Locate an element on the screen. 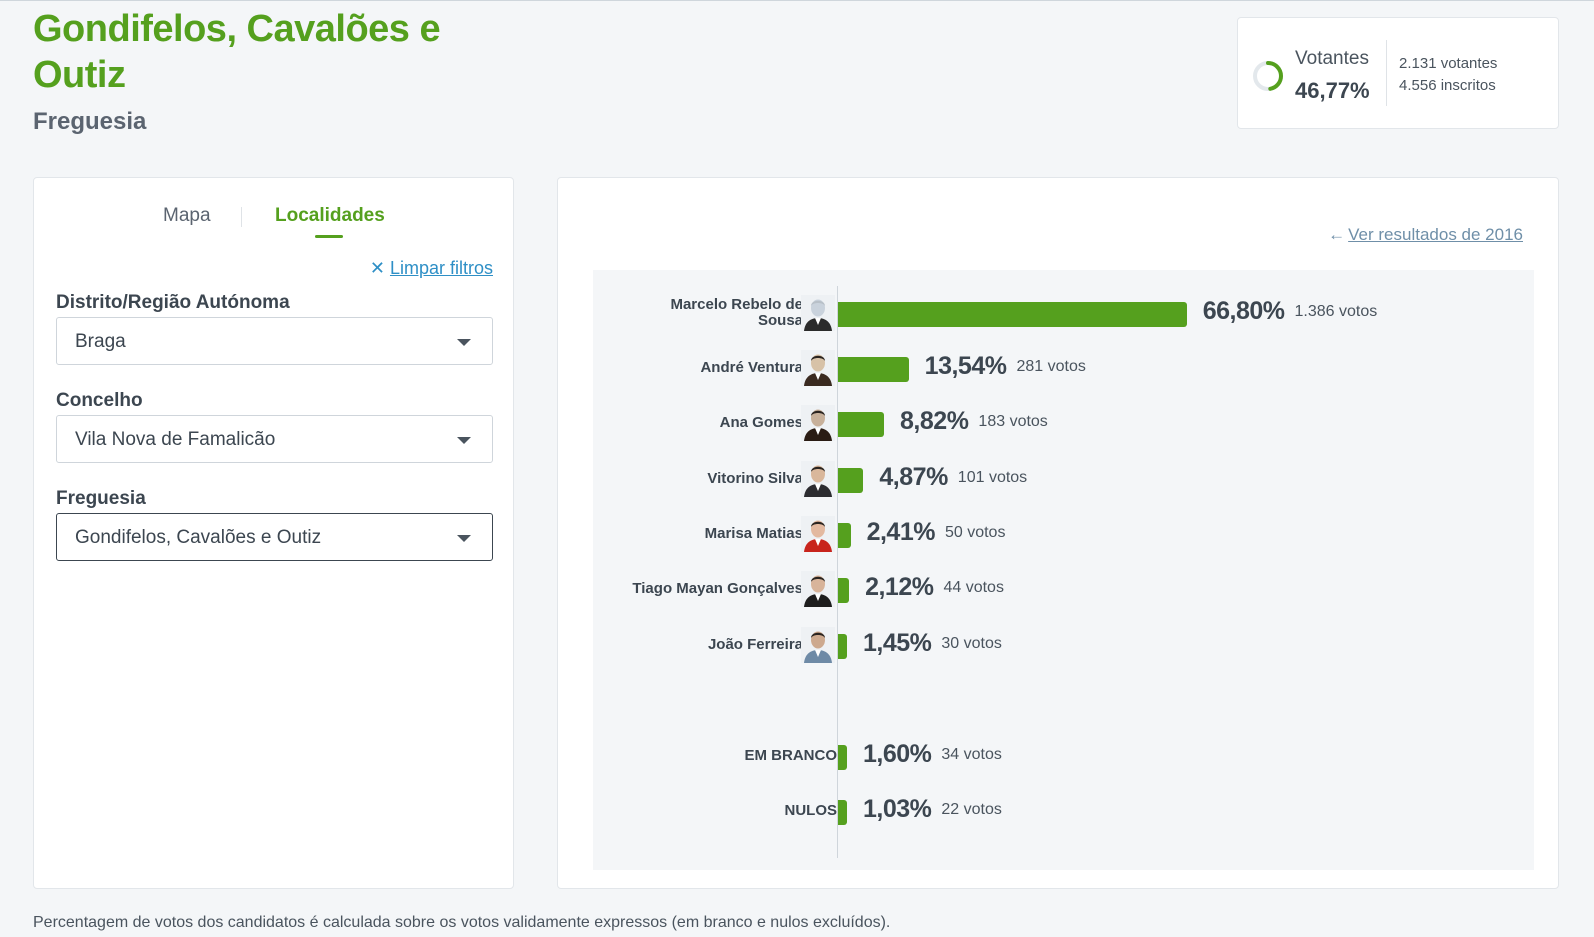 This screenshot has height=937, width=1594. chart-row-andre-ventura: André Ventura 13,54% 281 votos is located at coordinates (1063, 368).